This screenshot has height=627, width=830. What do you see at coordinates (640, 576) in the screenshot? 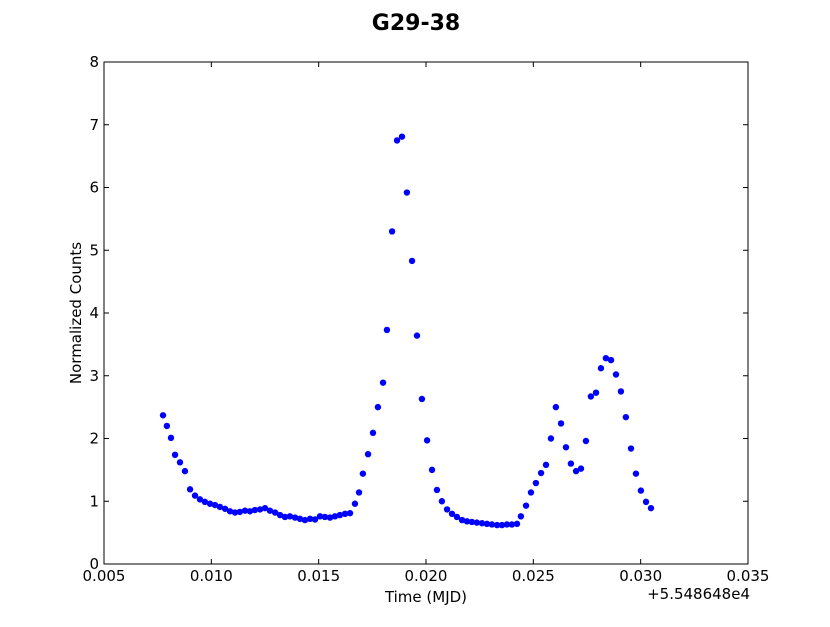
I see `x-tick-label: 0.030` at bounding box center [640, 576].